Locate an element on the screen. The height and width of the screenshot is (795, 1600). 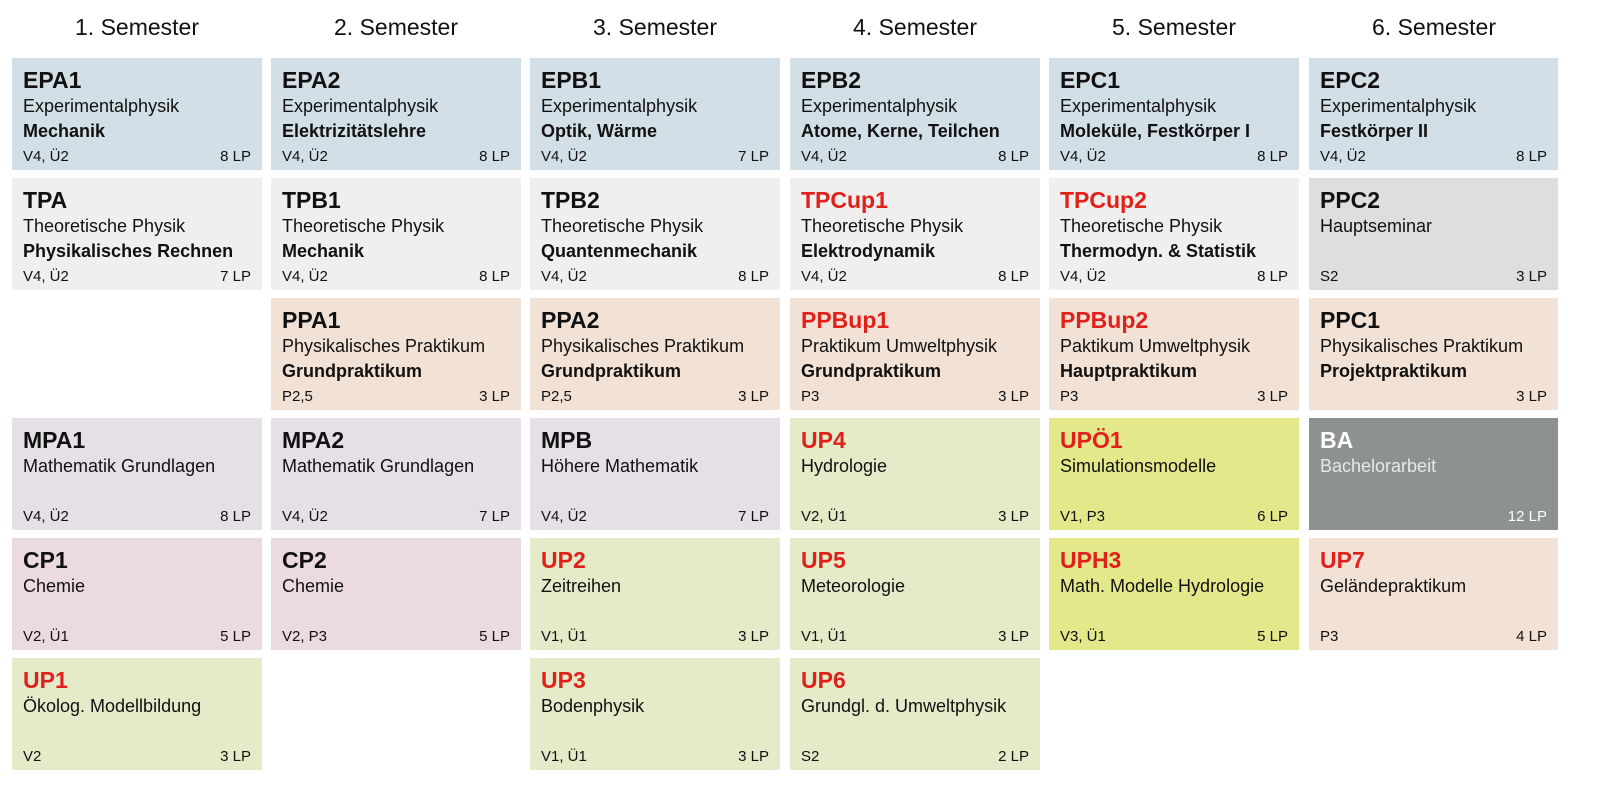
module-subject: Bachelorarbeit is located at coordinates (1378, 466).